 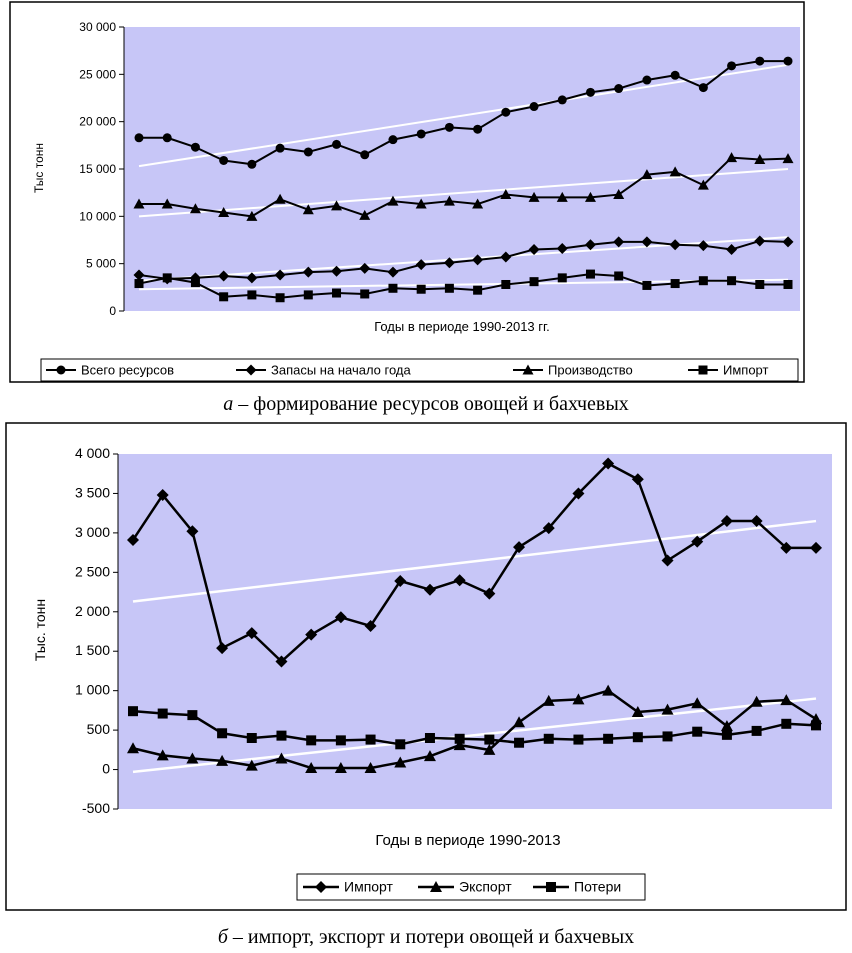 What do you see at coordinates (92, 532) in the screenshot?
I see `b-ytick-label: 3 000` at bounding box center [92, 532].